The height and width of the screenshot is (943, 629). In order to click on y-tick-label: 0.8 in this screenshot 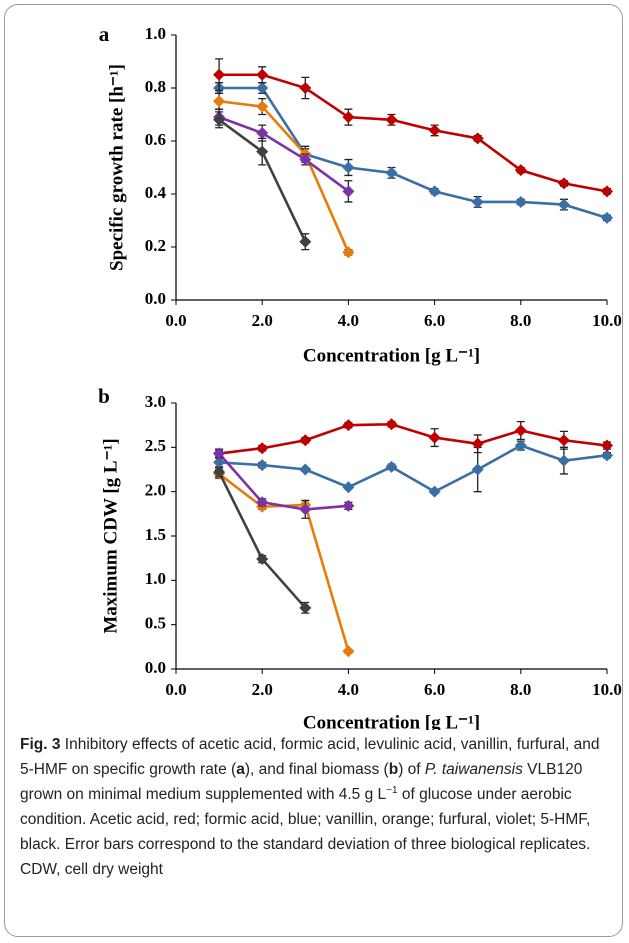, I will do `click(155, 86)`.